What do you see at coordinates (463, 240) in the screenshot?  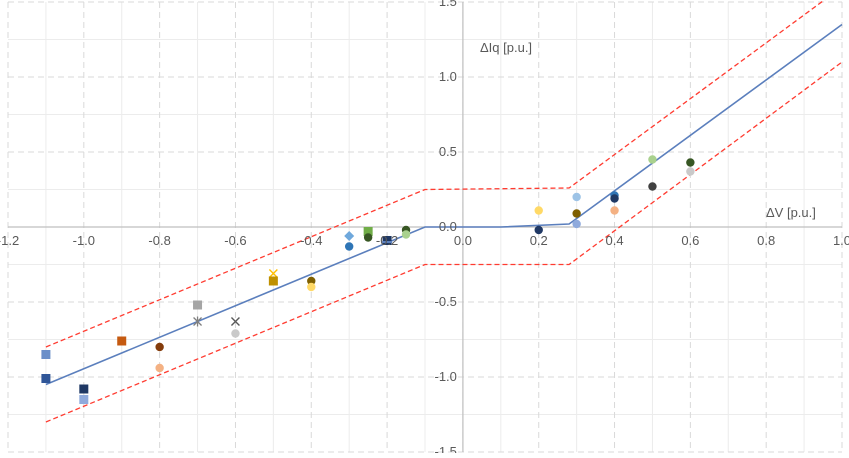 I see `x-tick-label: 0.0` at bounding box center [463, 240].